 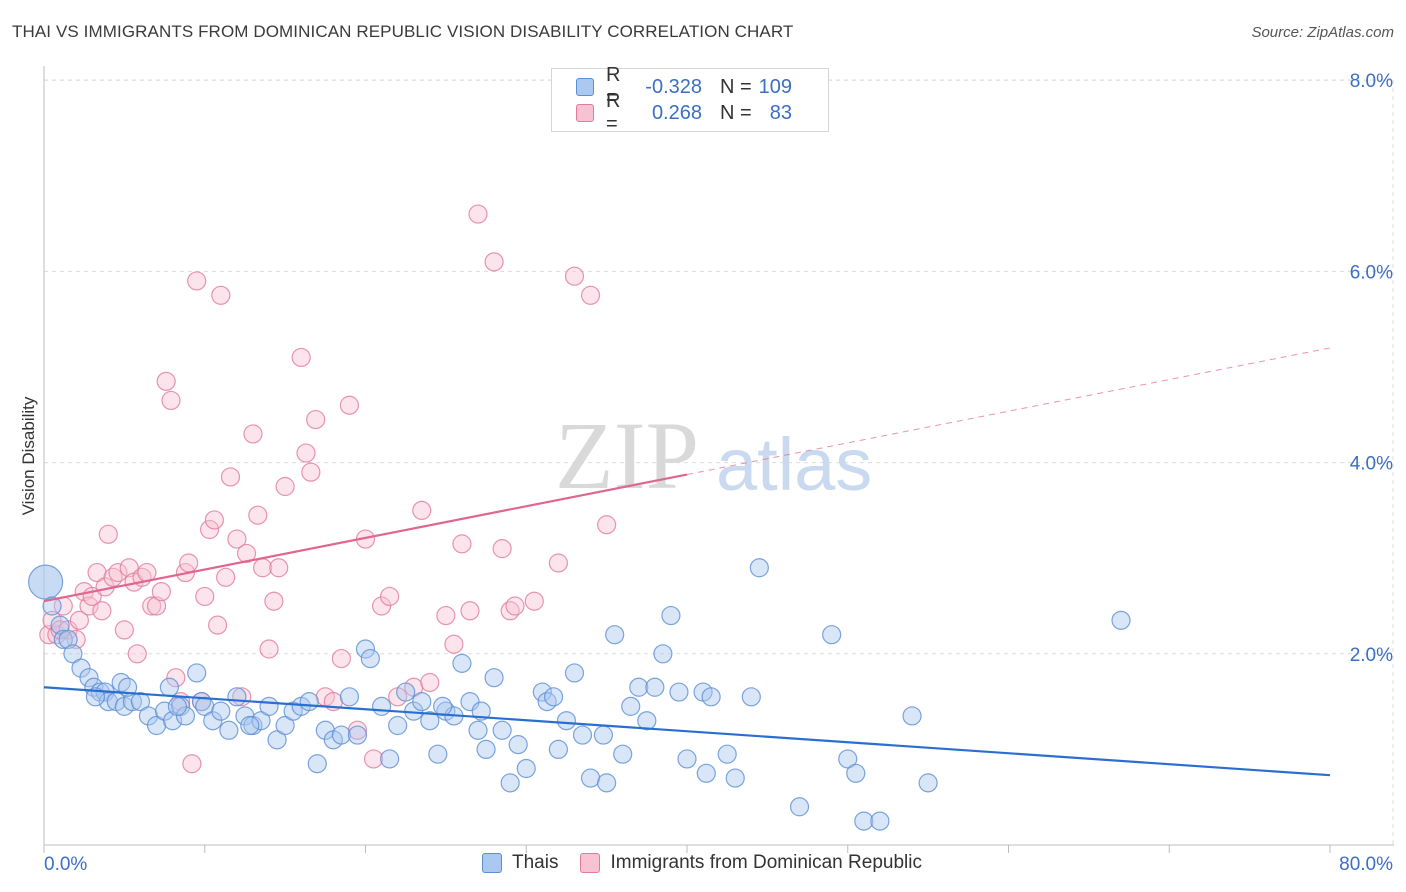 I want to click on y-tick-label: 6.0%, so click(x=1371, y=272).